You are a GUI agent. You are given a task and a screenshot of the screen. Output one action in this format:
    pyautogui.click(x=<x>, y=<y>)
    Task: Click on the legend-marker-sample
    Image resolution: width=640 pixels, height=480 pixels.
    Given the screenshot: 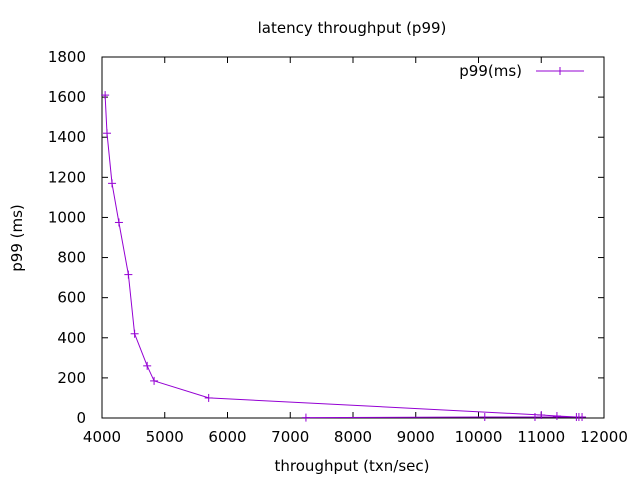 What is the action you would take?
    pyautogui.click(x=560, y=71)
    